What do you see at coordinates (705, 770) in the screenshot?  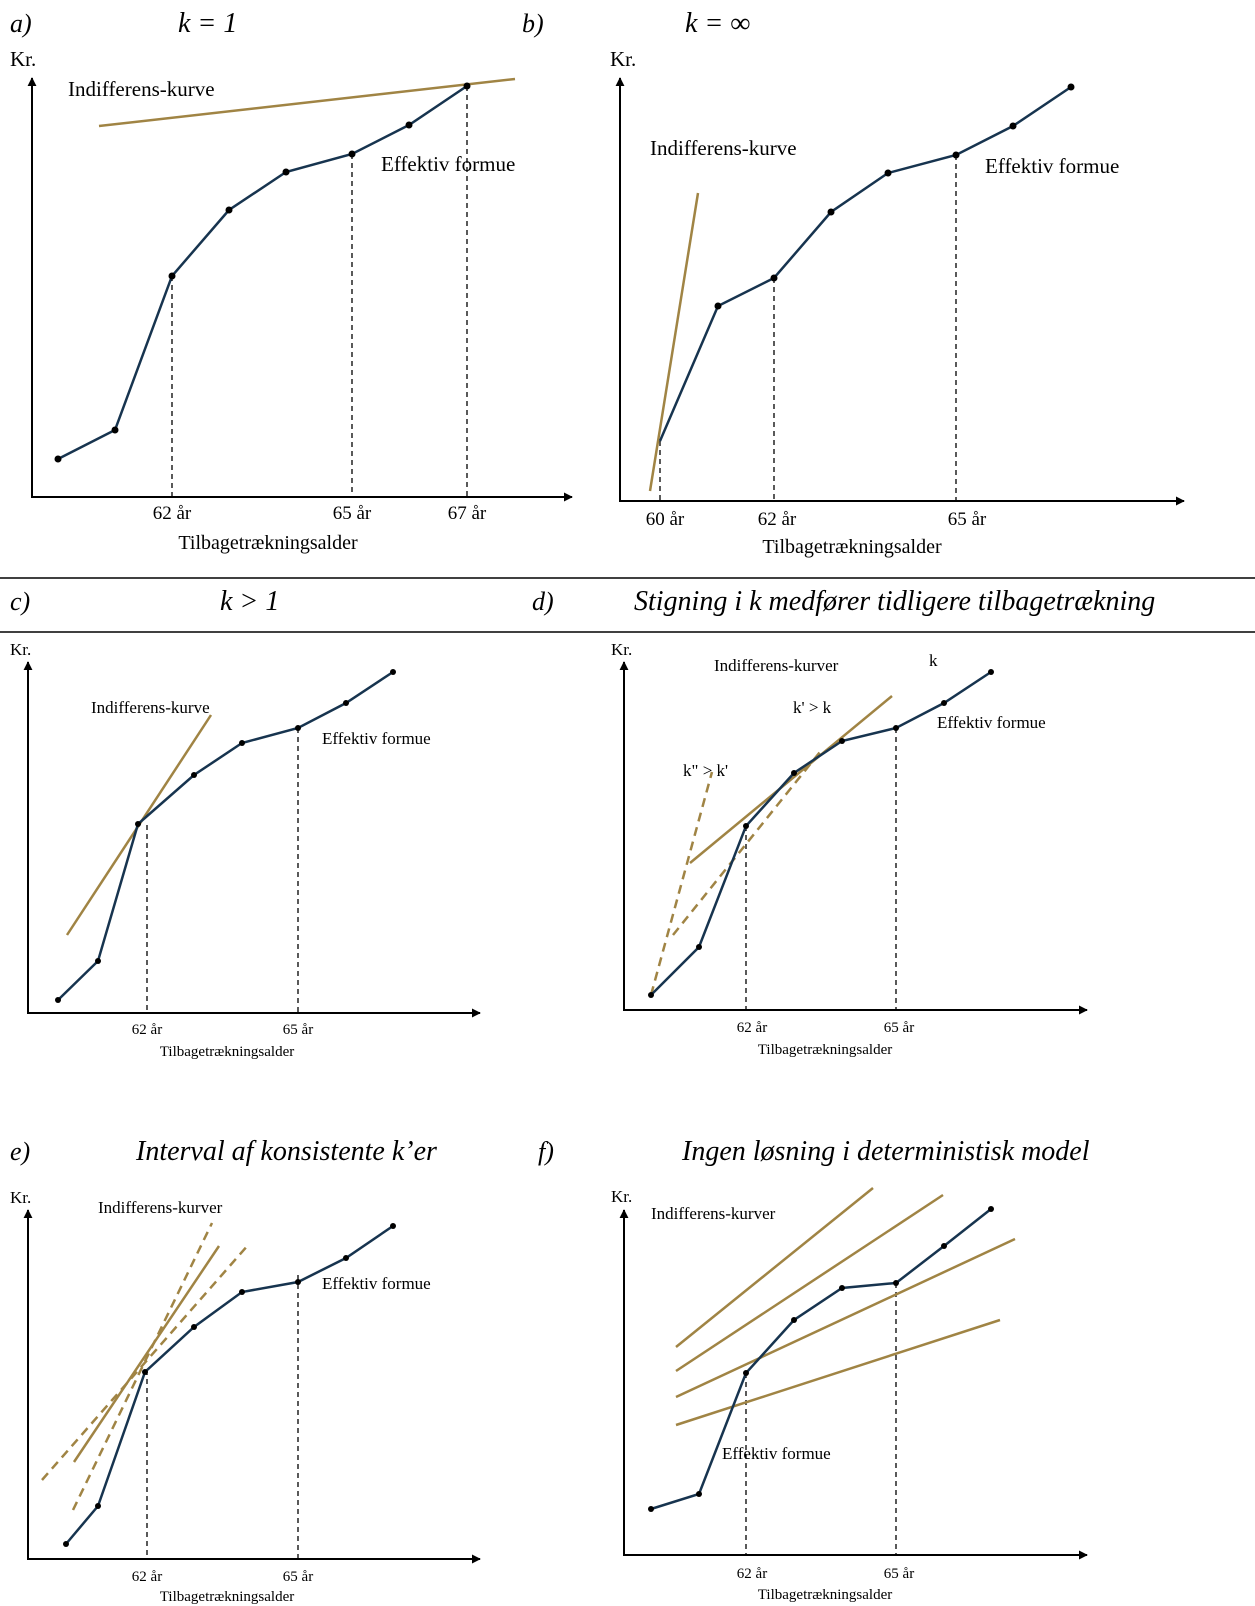 I see `panel-d-line-label-k-double-prime: k" > k'` at bounding box center [705, 770].